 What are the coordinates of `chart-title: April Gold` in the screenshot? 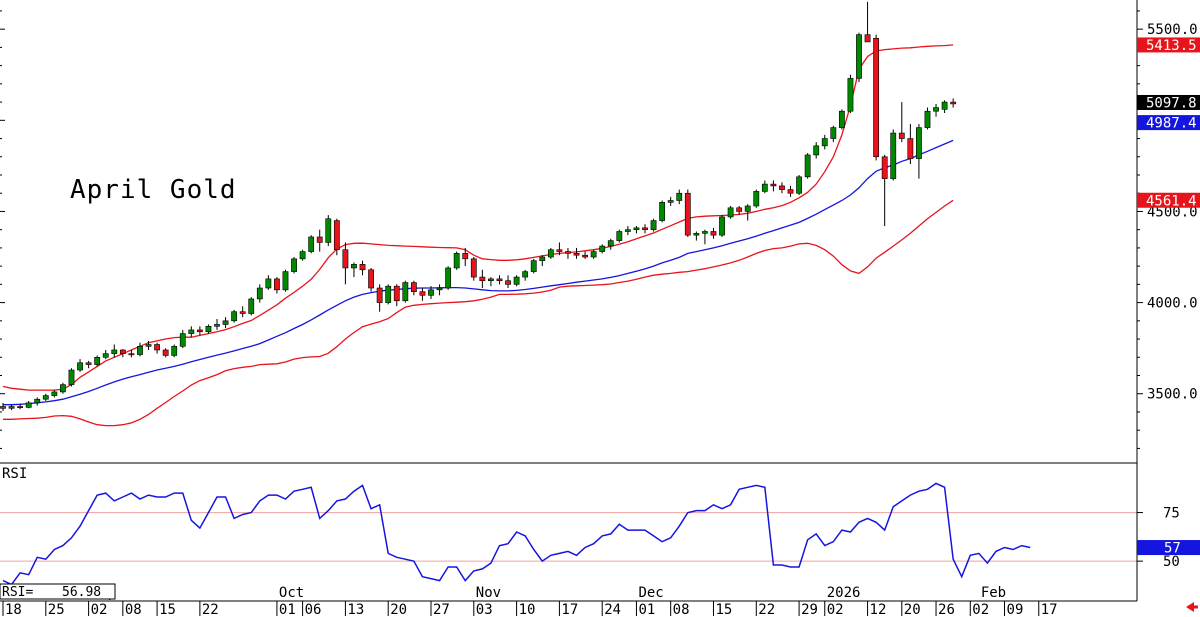 It's located at (153, 190).